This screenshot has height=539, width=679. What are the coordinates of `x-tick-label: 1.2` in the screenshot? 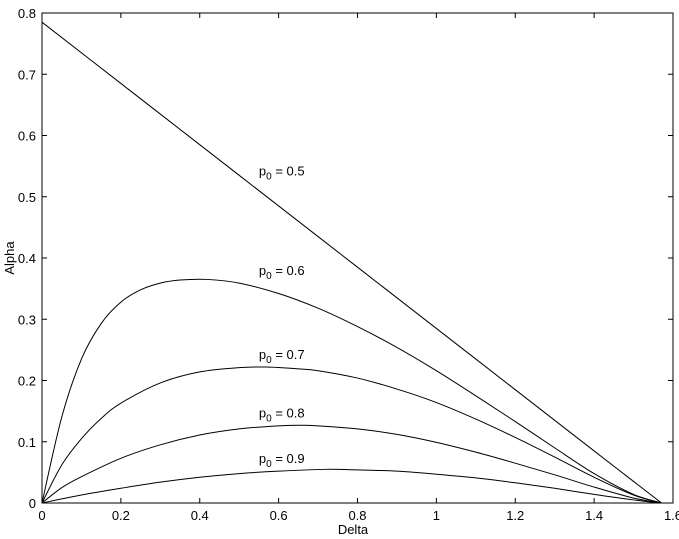 It's located at (515, 515).